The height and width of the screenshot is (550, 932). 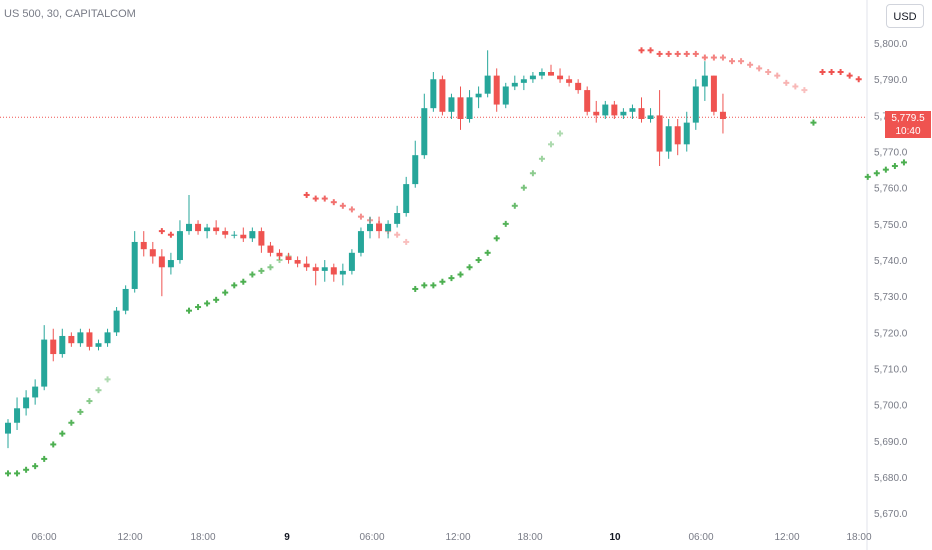 I want to click on time-tick-label: 9, so click(x=287, y=537).